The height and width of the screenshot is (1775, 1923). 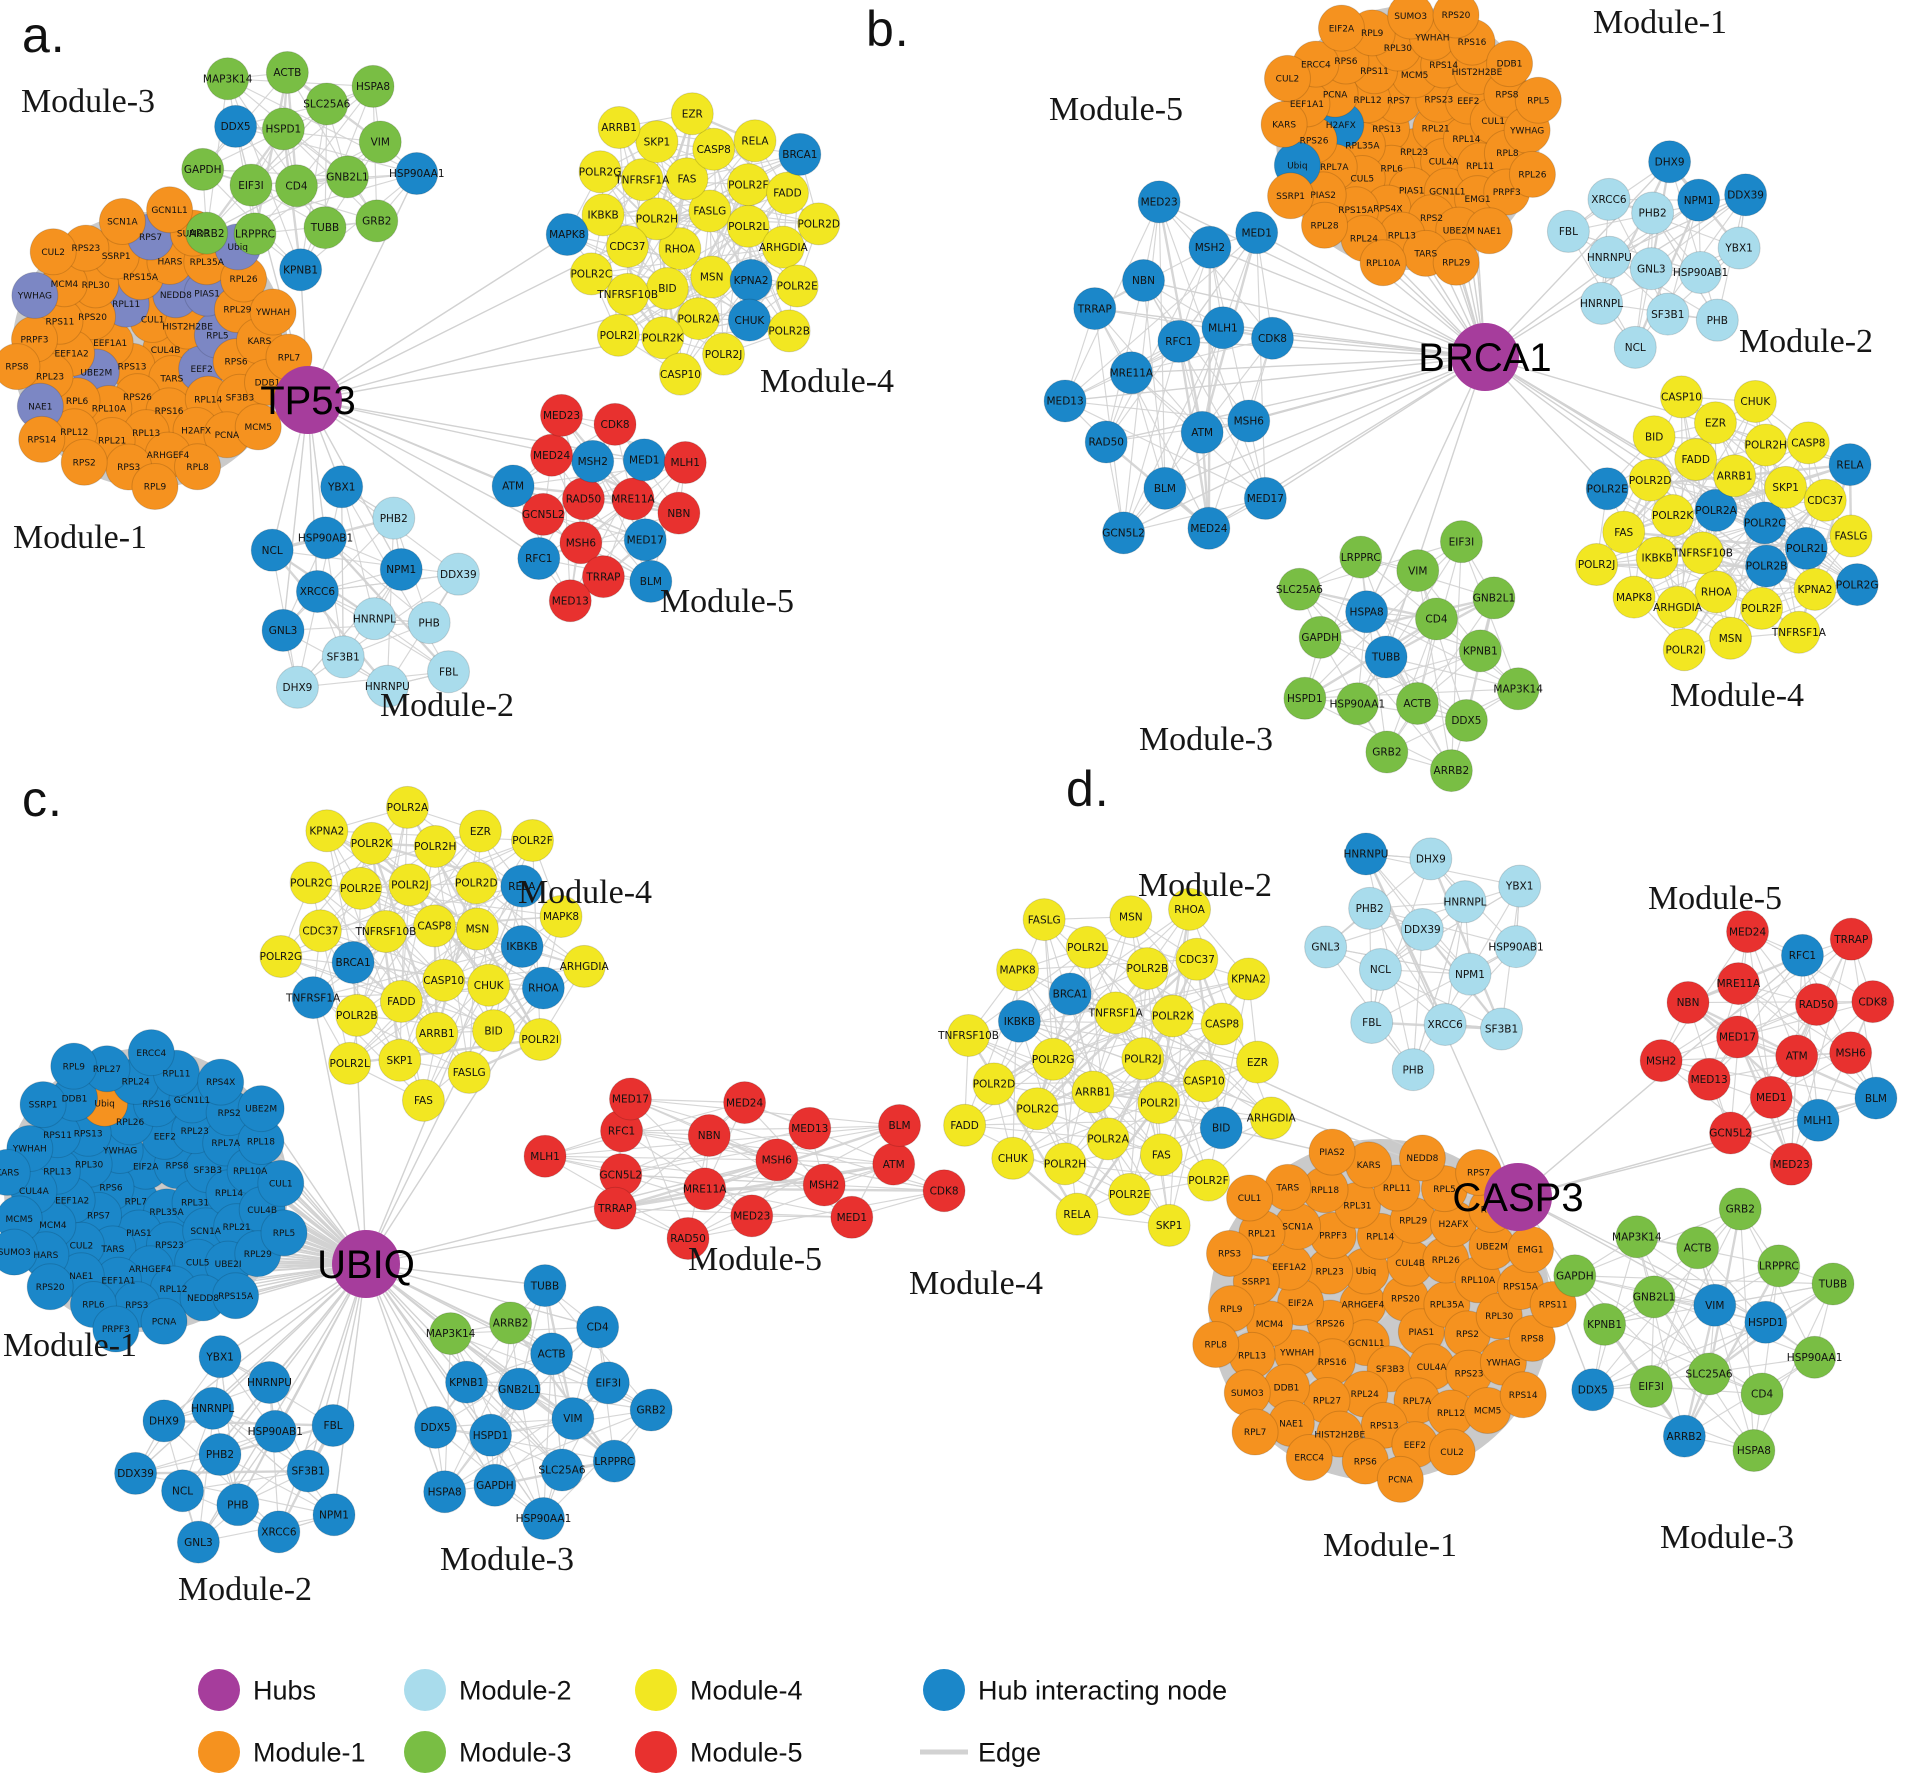 I want to click on node-RPS20, so click(x=1456, y=19).